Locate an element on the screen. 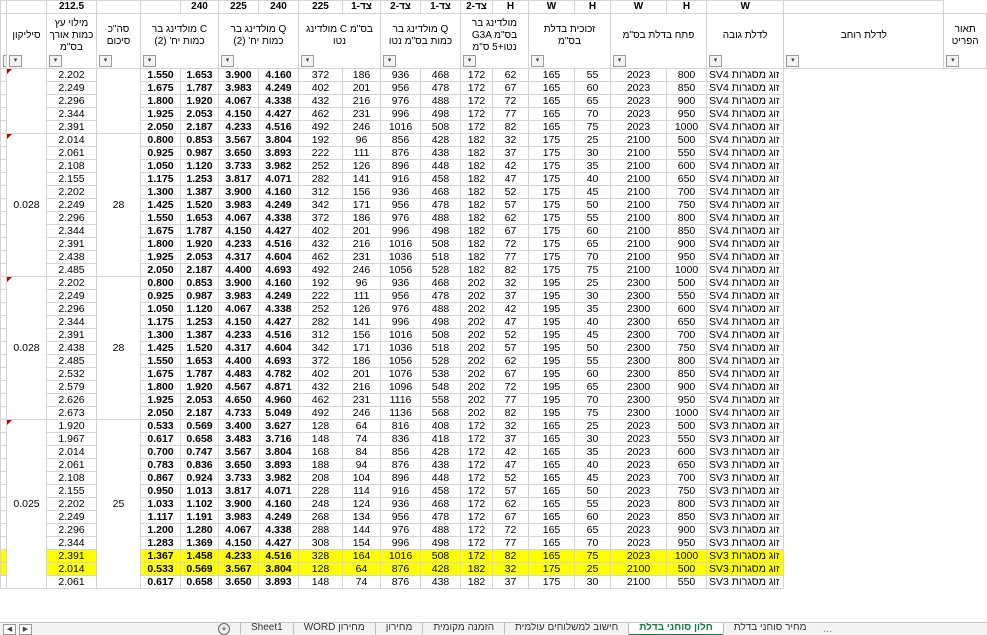 This screenshot has width=987, height=635. value-cell: 2023 is located at coordinates (638, 75).